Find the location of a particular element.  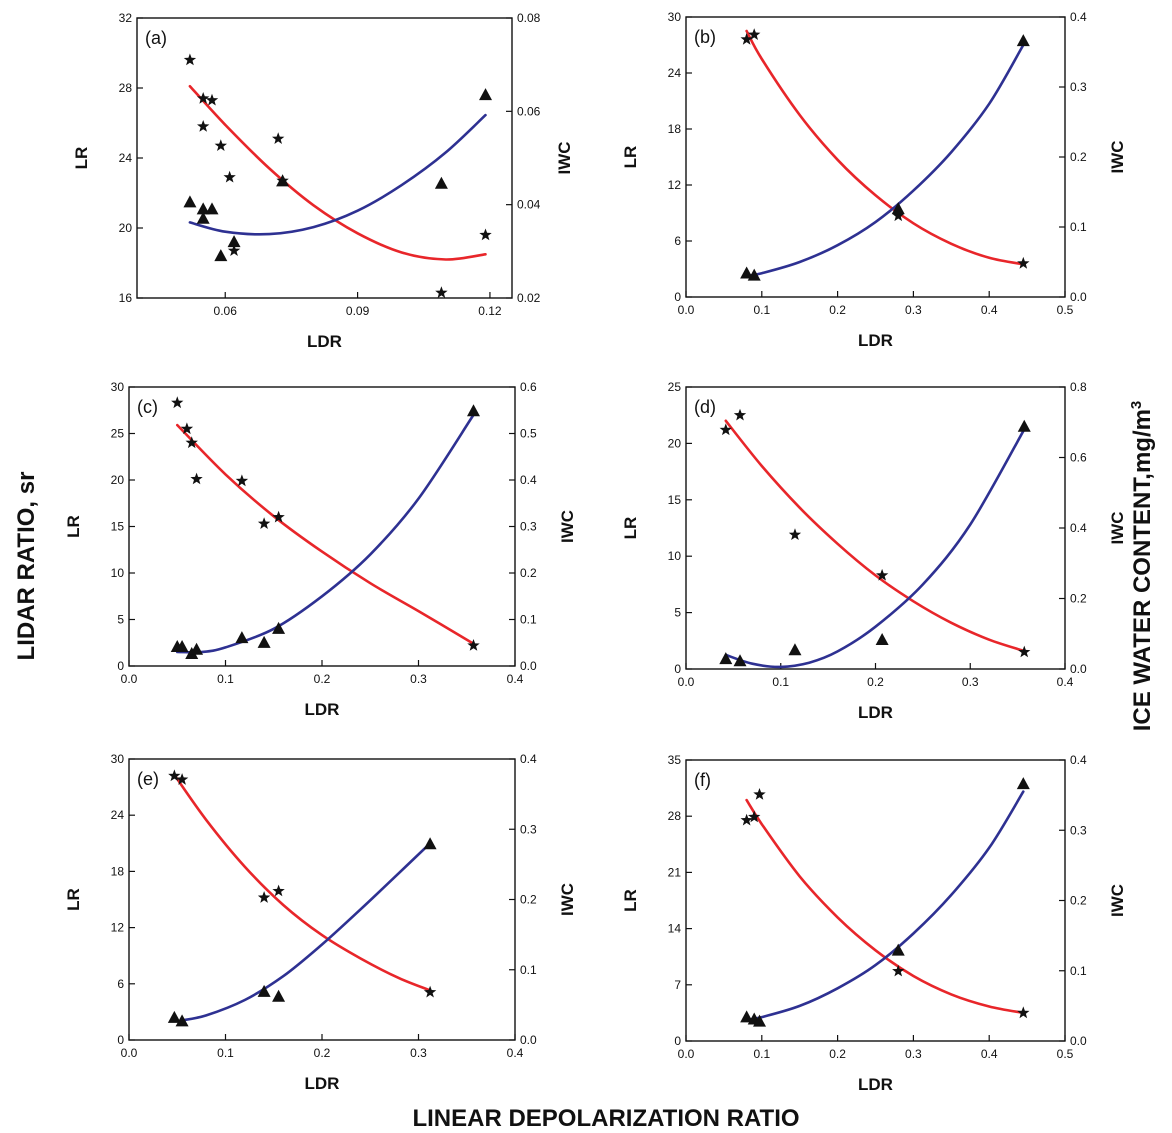

panel-d-y2tick-label: 0.2 is located at coordinates (1078, 599).